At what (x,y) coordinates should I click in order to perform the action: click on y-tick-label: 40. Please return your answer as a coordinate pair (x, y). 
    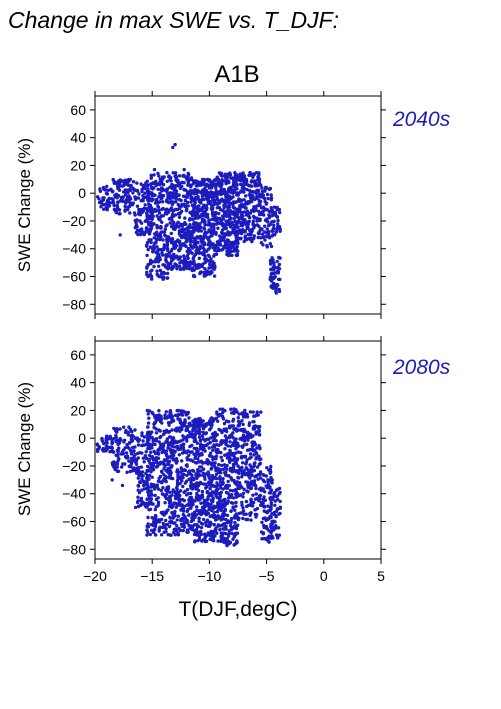
    Looking at the image, I should click on (78, 383).